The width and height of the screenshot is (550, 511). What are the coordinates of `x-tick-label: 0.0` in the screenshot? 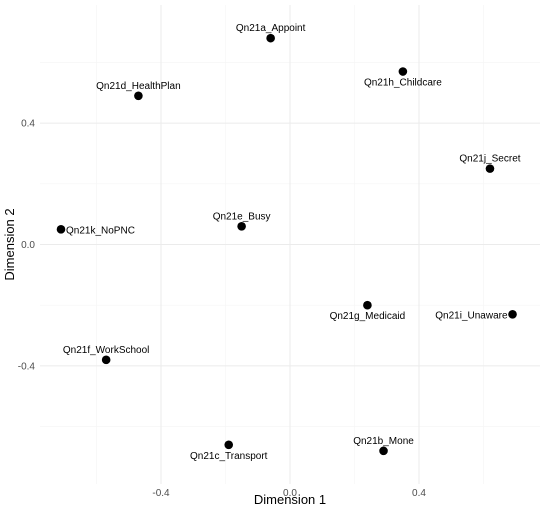 It's located at (290, 493).